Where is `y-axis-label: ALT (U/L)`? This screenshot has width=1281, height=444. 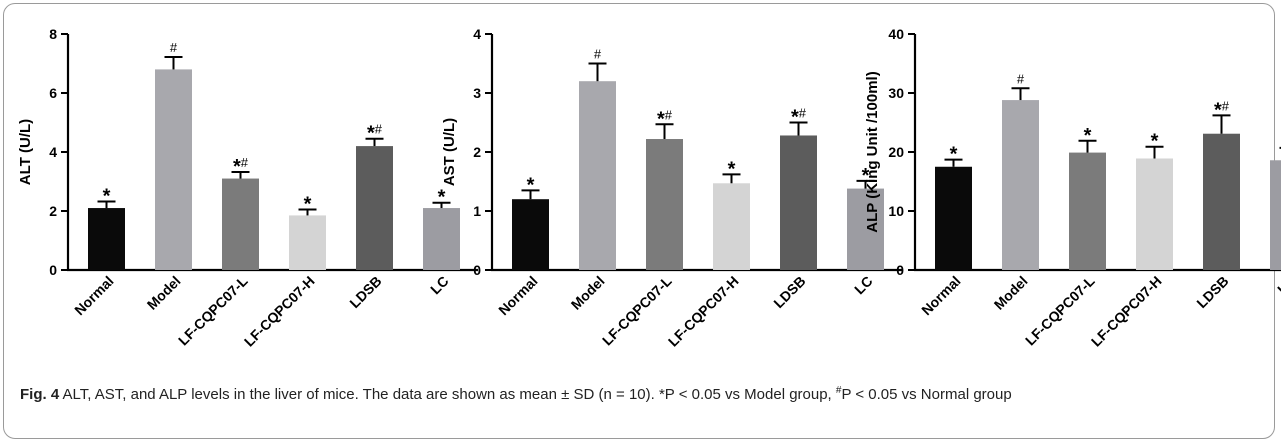
y-axis-label: ALT (U/L) is located at coordinates (25, 152).